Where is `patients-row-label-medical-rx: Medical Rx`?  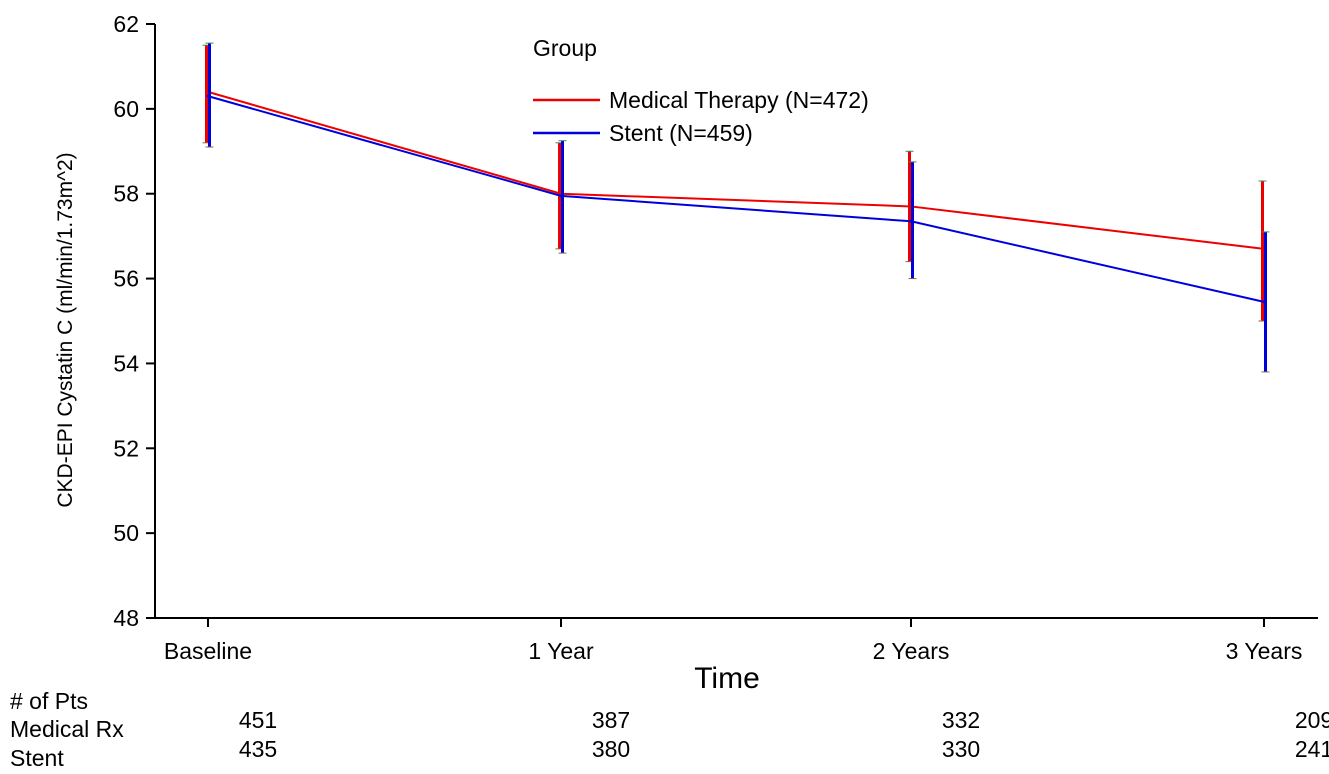
patients-row-label-medical-rx: Medical Rx is located at coordinates (67, 729).